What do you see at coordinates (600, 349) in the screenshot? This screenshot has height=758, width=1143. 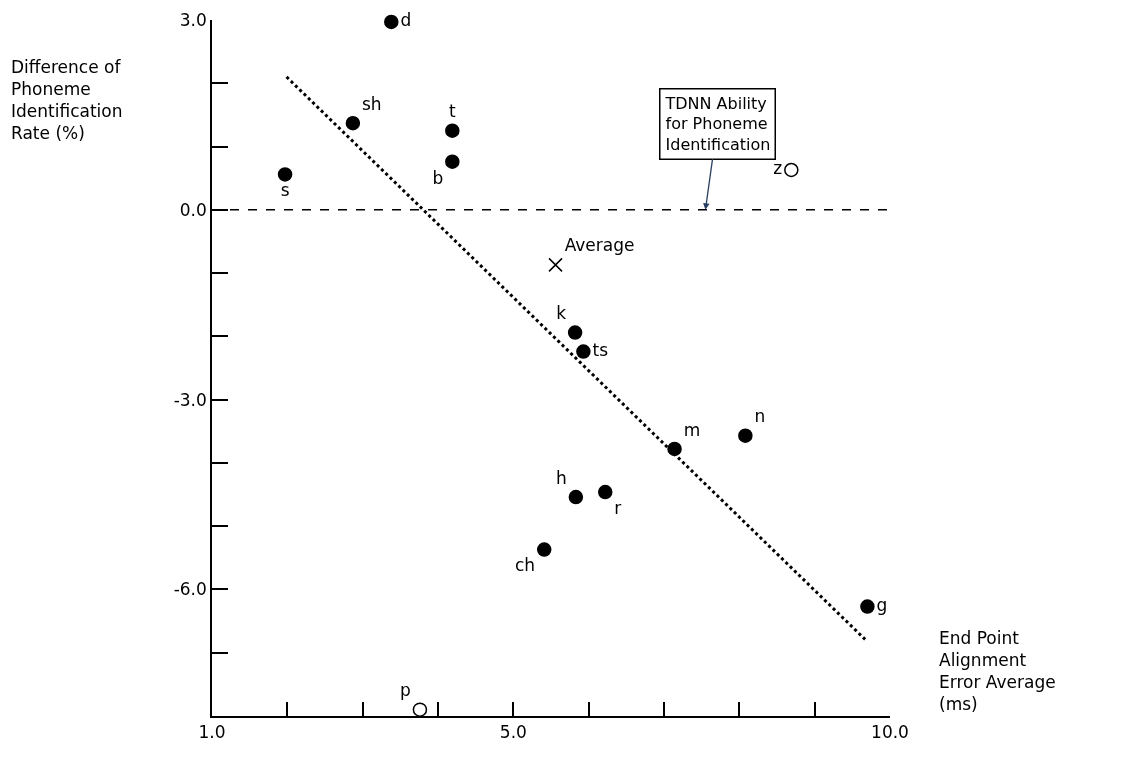 I see `data-label: ts` at bounding box center [600, 349].